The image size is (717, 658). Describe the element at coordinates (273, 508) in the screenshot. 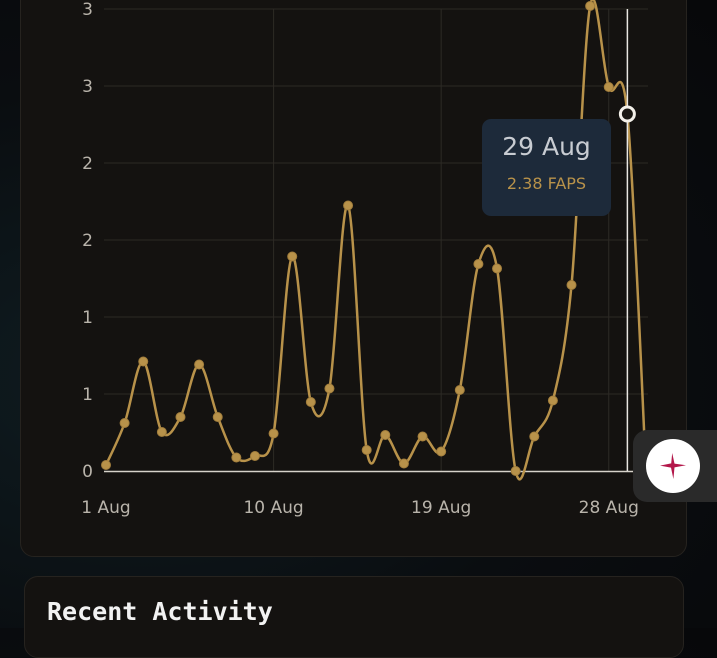

I see `x-tick-label: 10 Aug` at that location.